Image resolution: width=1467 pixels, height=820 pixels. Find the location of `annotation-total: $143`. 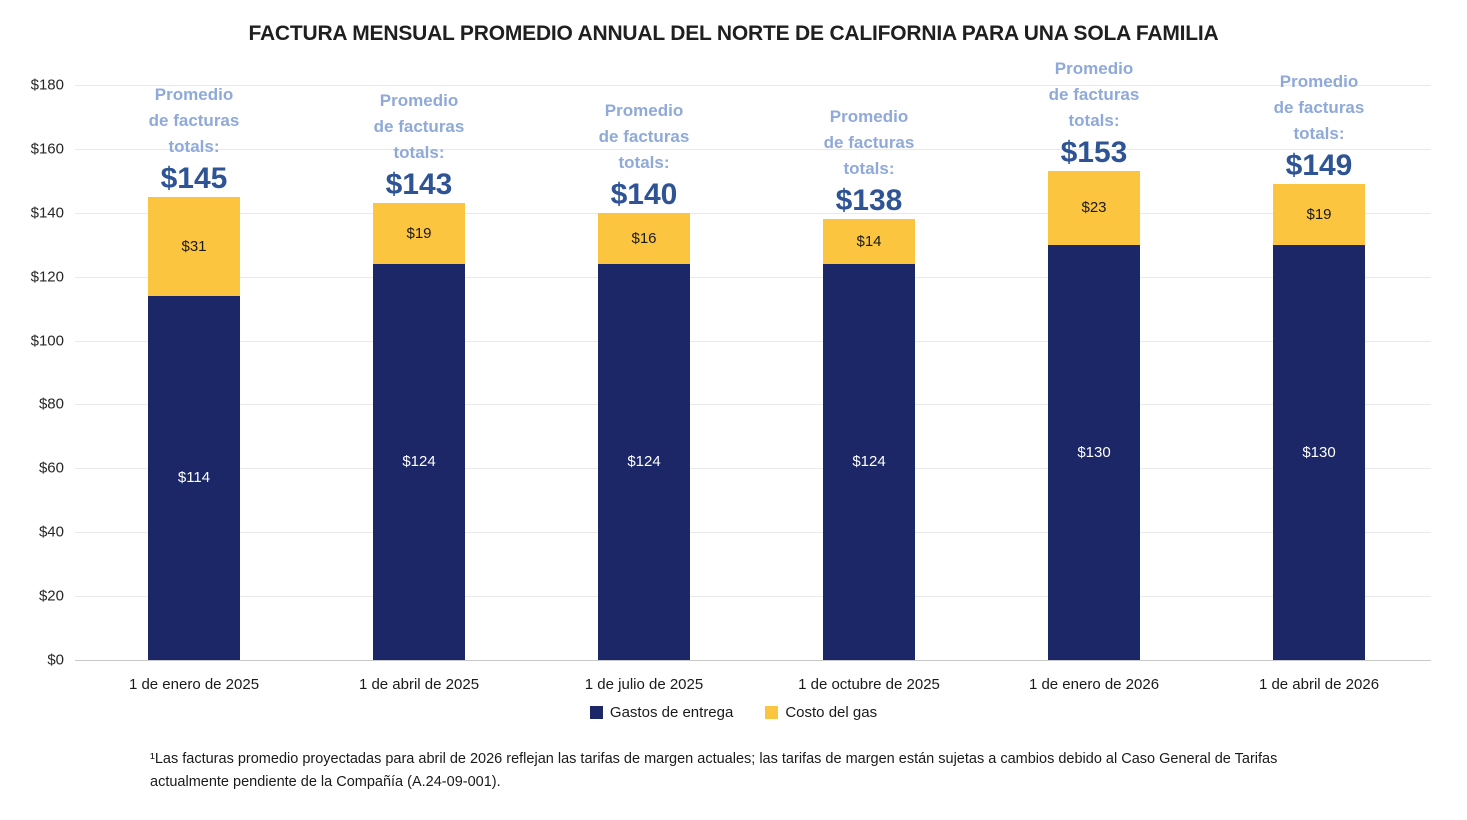

annotation-total: $143 is located at coordinates (419, 185).